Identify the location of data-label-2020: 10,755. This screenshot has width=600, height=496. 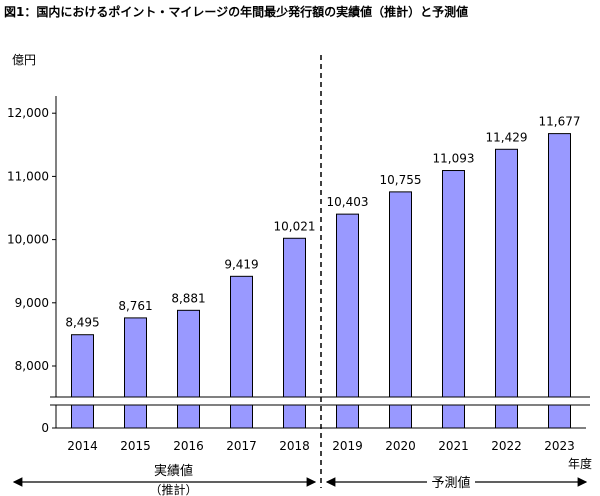
(401, 180).